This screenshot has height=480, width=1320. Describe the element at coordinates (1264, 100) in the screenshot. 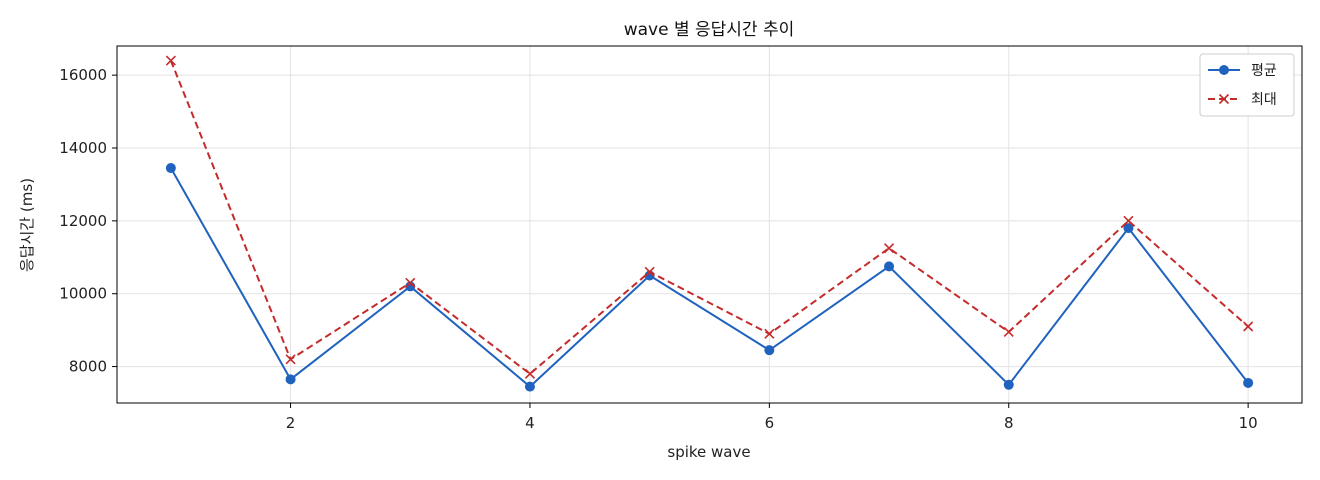

I see `legend-label: 최대` at that location.